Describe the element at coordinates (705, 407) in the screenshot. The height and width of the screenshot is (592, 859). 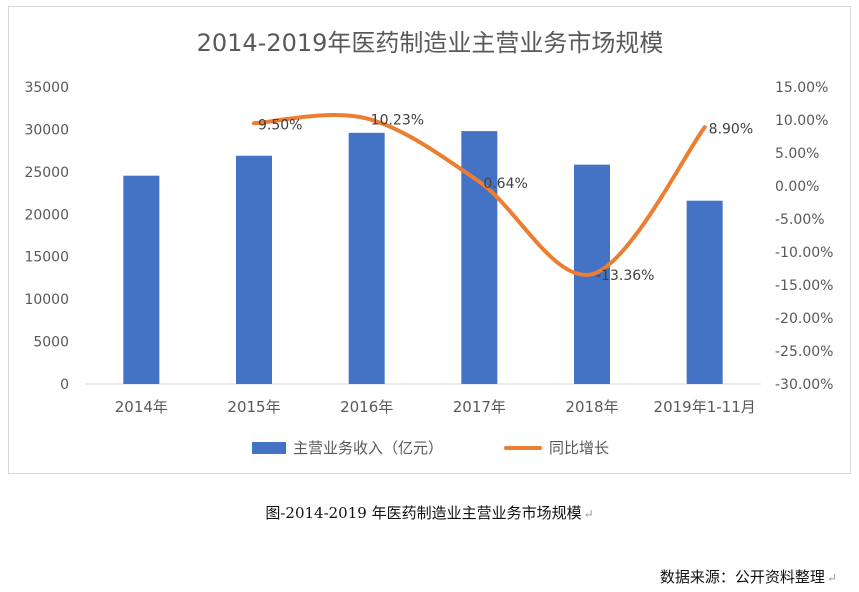
I see `x-tick-label: 2019年1-11月` at that location.